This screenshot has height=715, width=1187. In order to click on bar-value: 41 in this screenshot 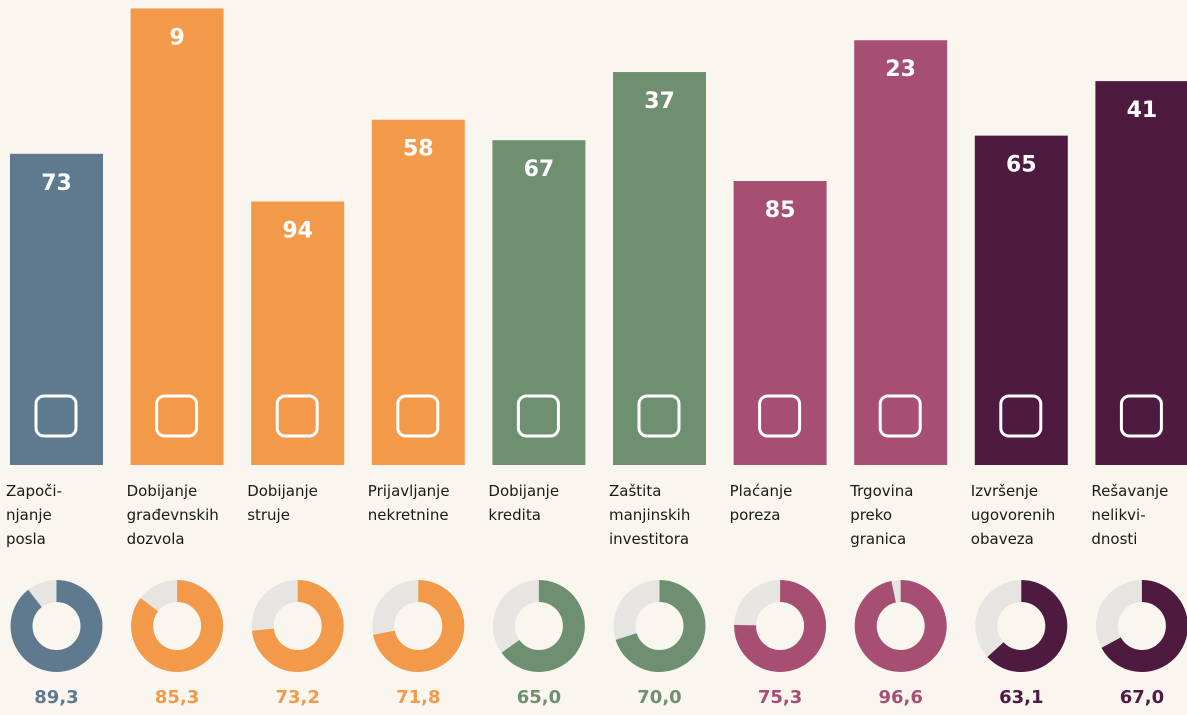, I will do `click(1142, 110)`.